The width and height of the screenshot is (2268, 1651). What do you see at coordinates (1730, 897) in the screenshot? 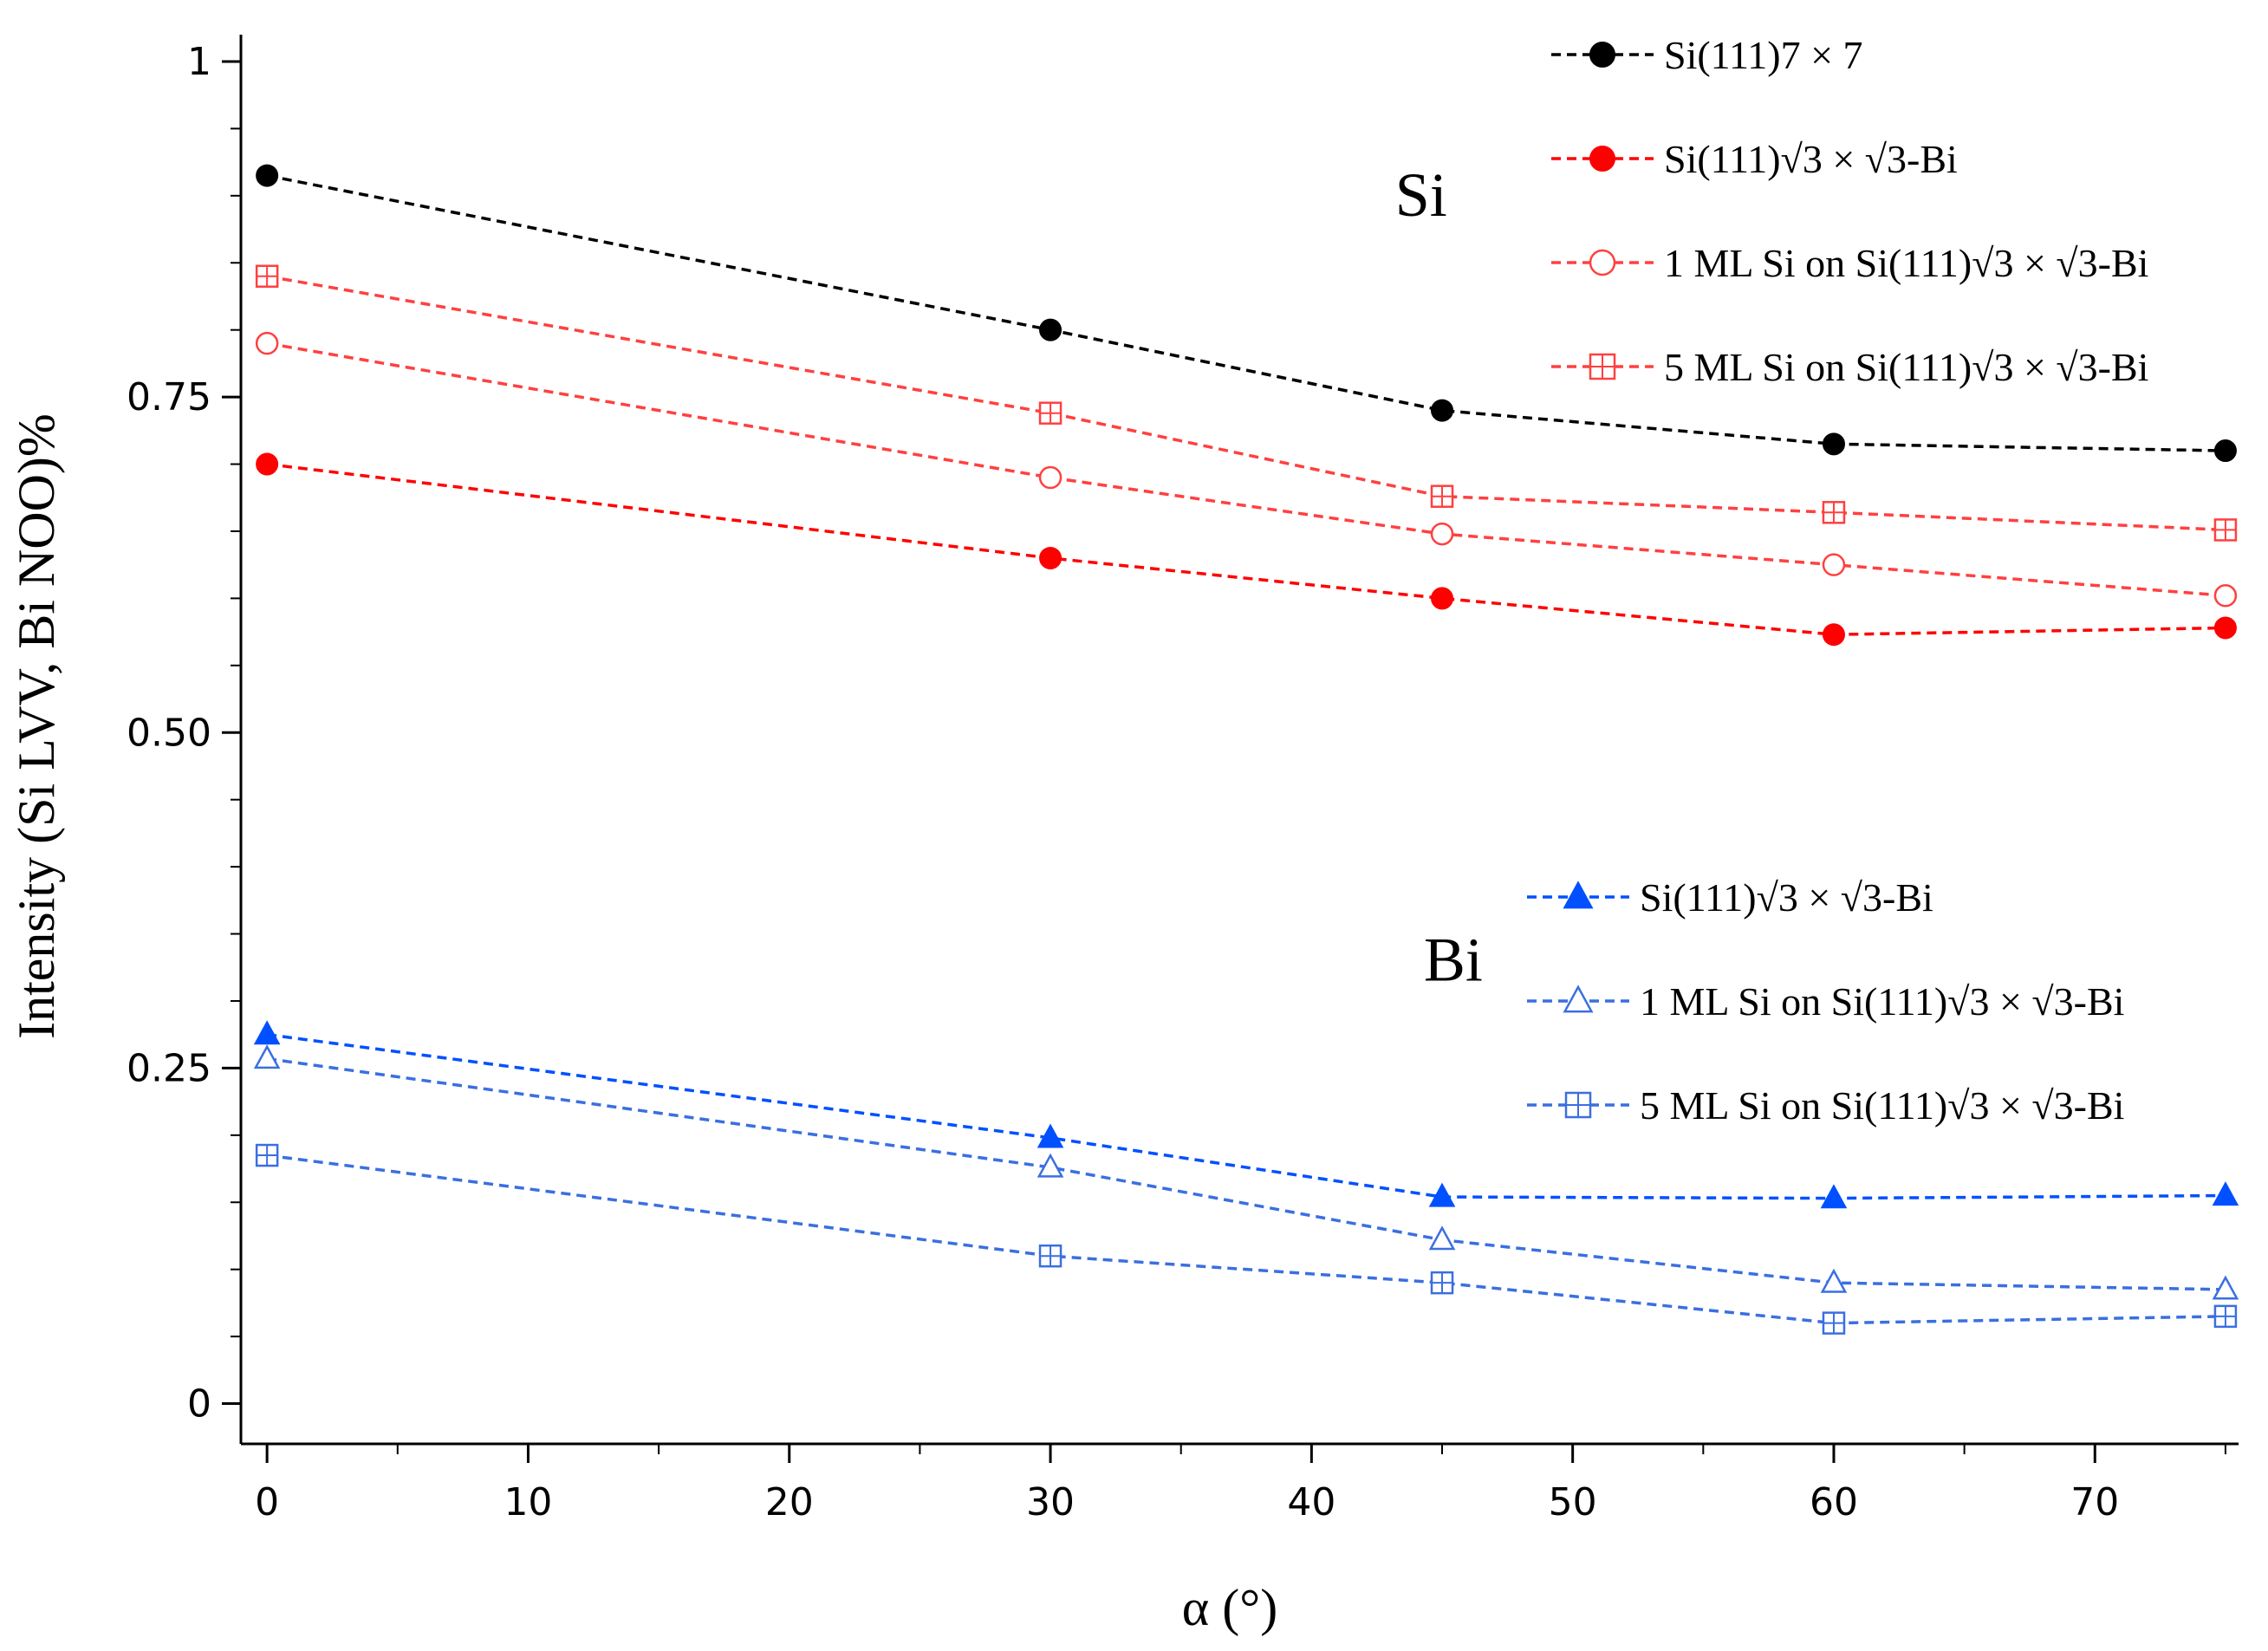
I see `legend-item-bi-4: Si(111)√3 × √3-Bi` at bounding box center [1730, 897].